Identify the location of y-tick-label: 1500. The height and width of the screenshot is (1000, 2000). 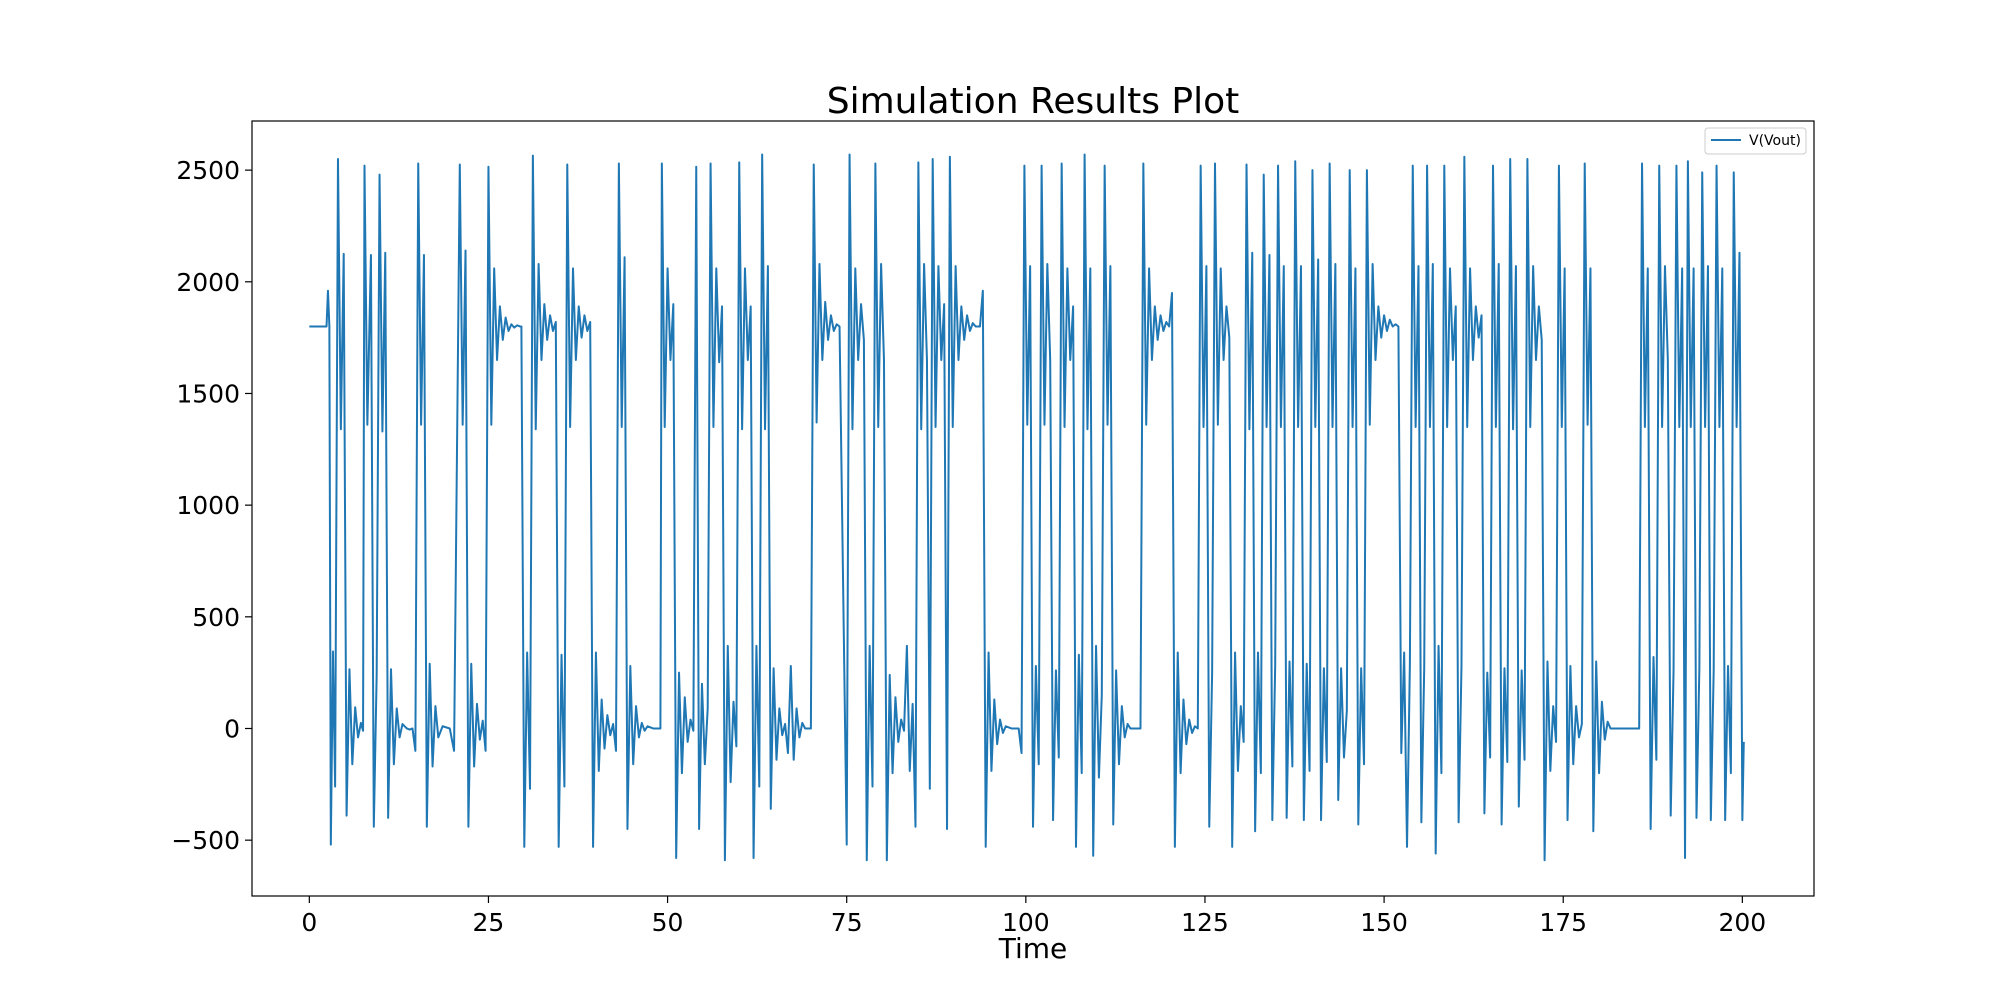
(208, 393).